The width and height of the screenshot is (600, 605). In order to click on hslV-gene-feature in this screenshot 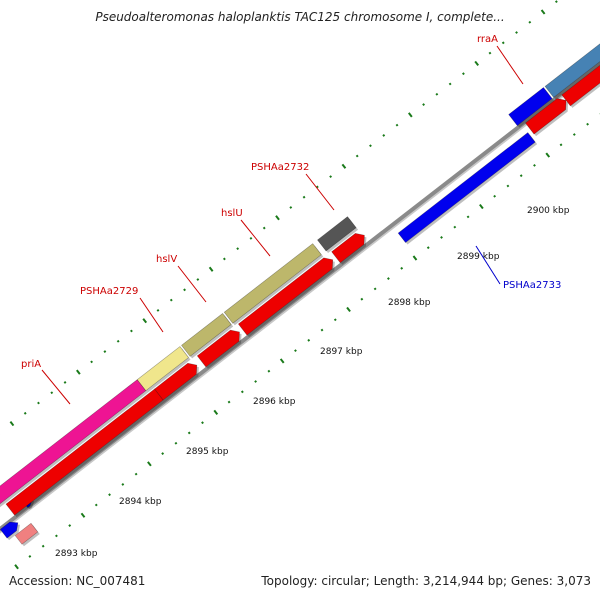, I will do `click(206, 335)`.